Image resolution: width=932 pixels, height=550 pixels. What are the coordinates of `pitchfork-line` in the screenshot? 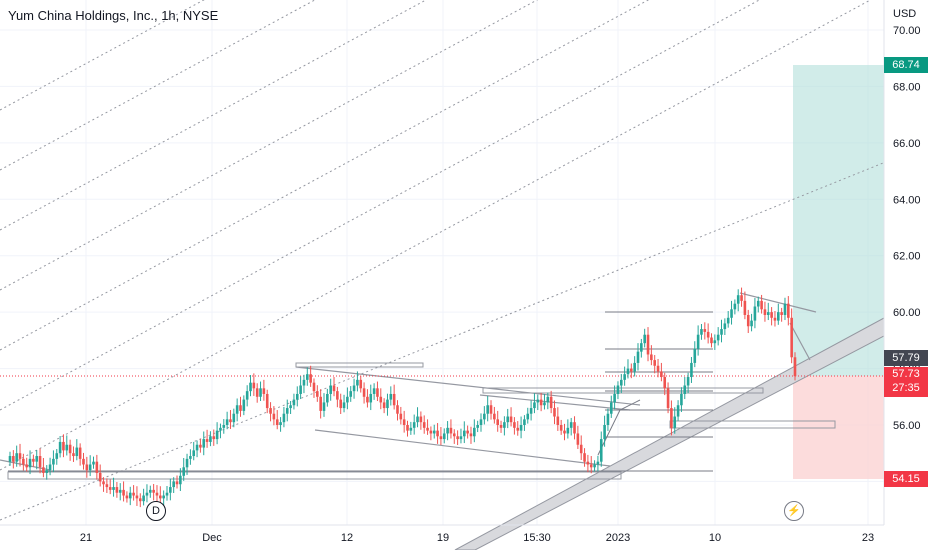 It's located at (158, 85).